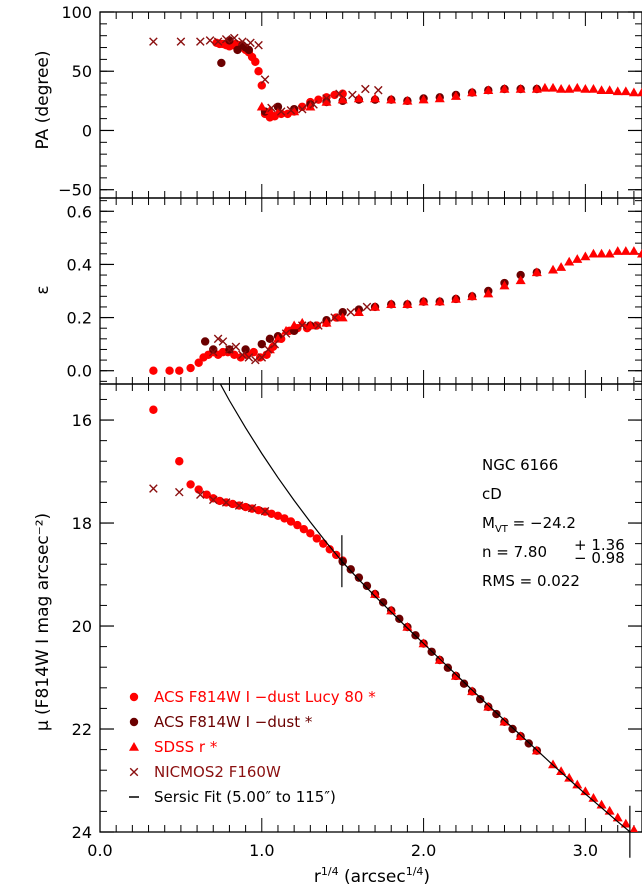  I want to click on y-tick-label: −50, so click(75, 190).